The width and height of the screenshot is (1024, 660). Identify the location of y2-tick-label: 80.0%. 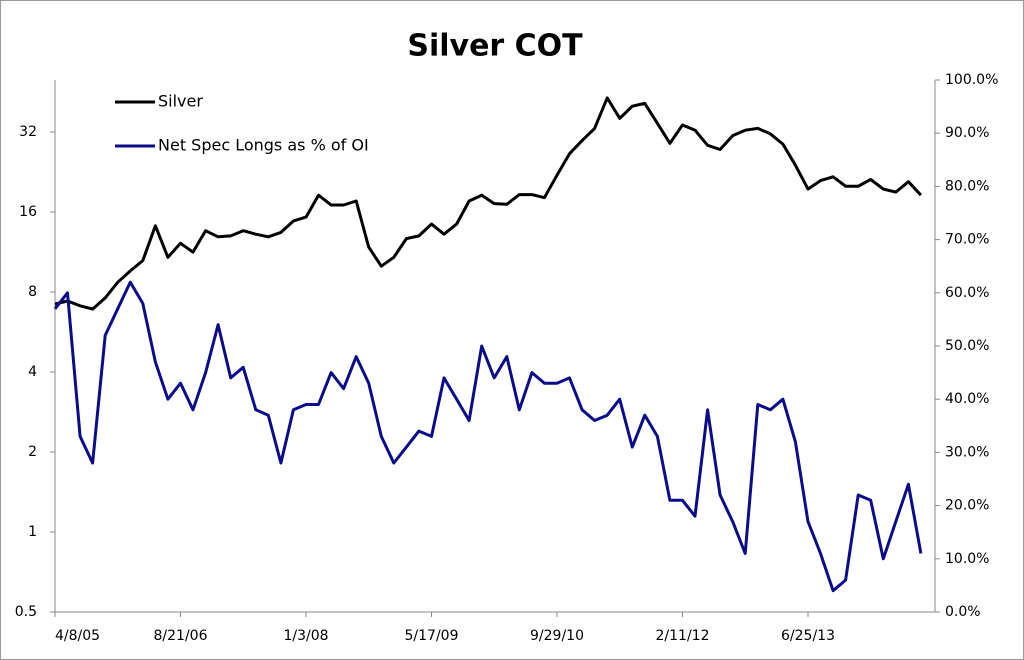
(967, 186).